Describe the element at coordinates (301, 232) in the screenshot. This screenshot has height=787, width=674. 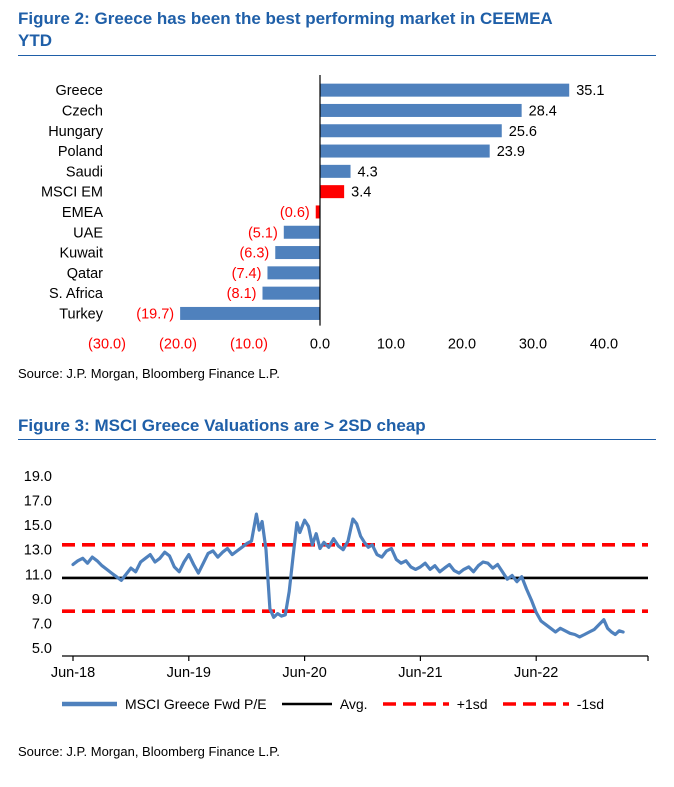
I see `bar-uae` at that location.